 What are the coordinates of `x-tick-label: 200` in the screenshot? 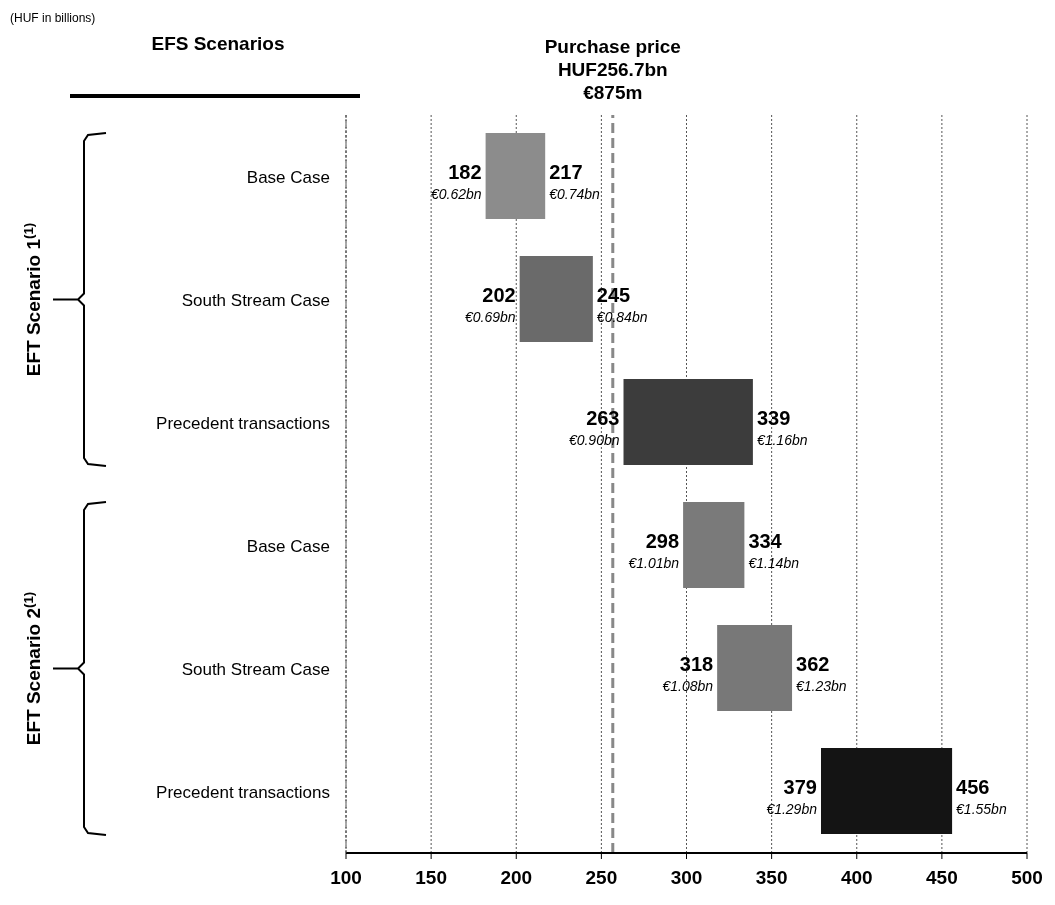 It's located at (516, 878).